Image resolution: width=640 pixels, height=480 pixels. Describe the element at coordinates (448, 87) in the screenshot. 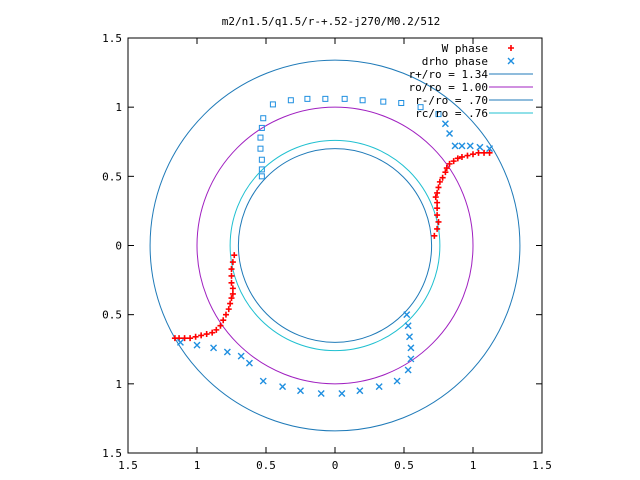

I see `legend-label-3: ro/ro = 1.00` at that location.